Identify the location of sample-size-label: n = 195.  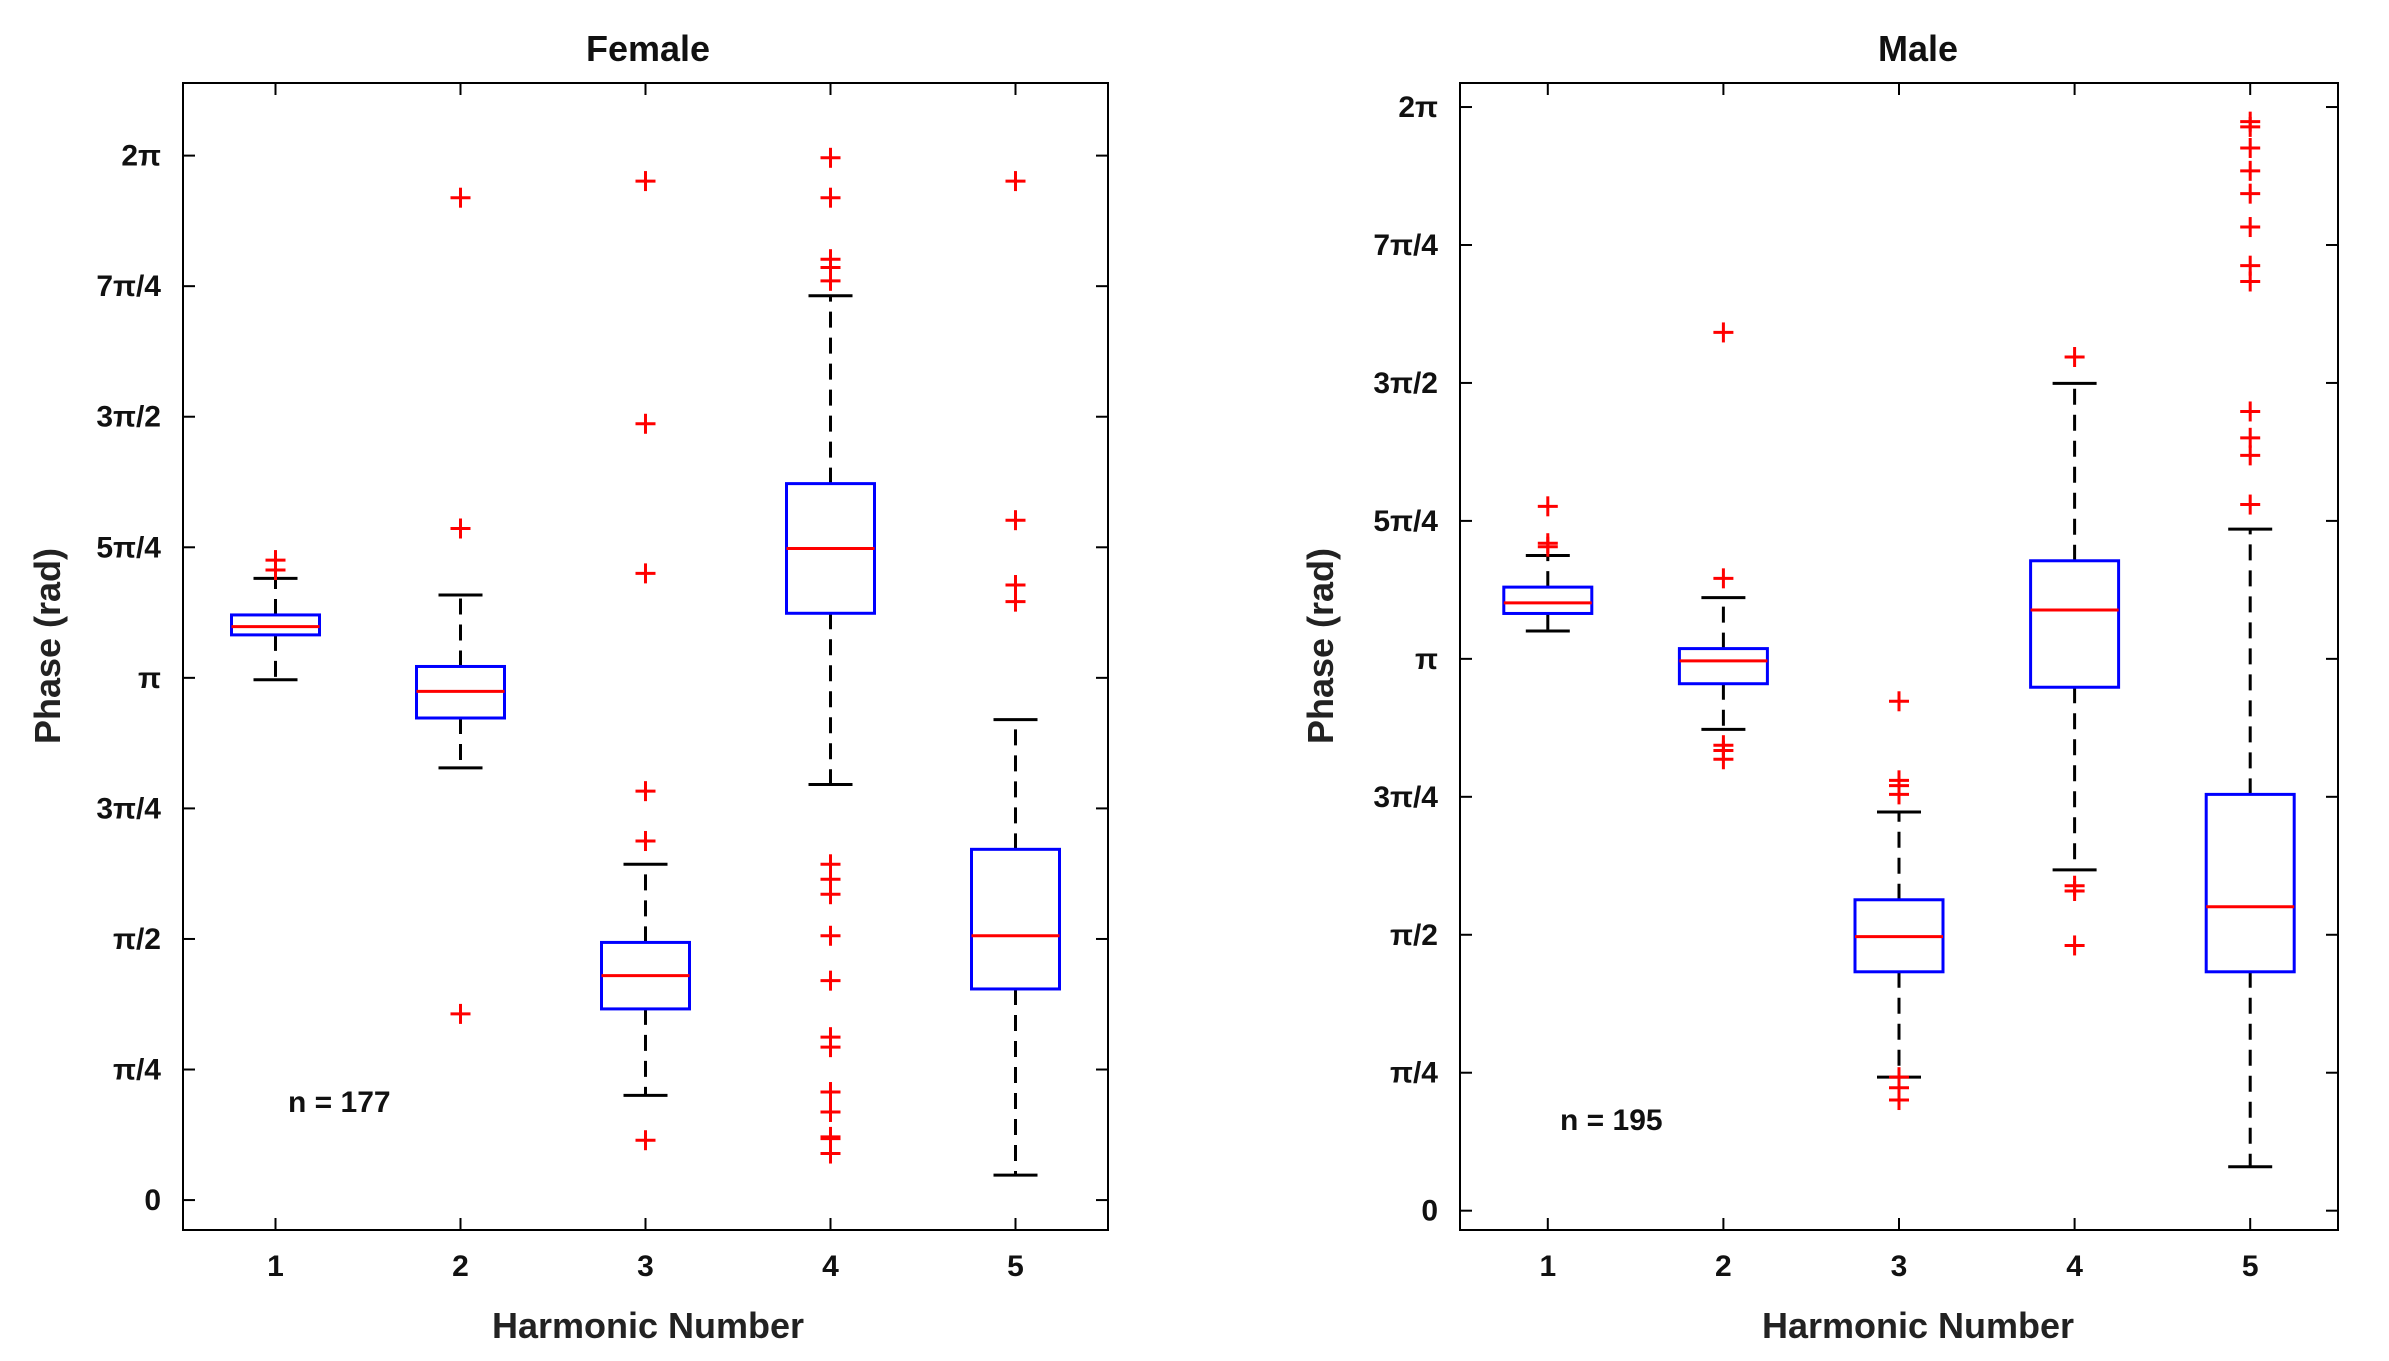
(1611, 1120).